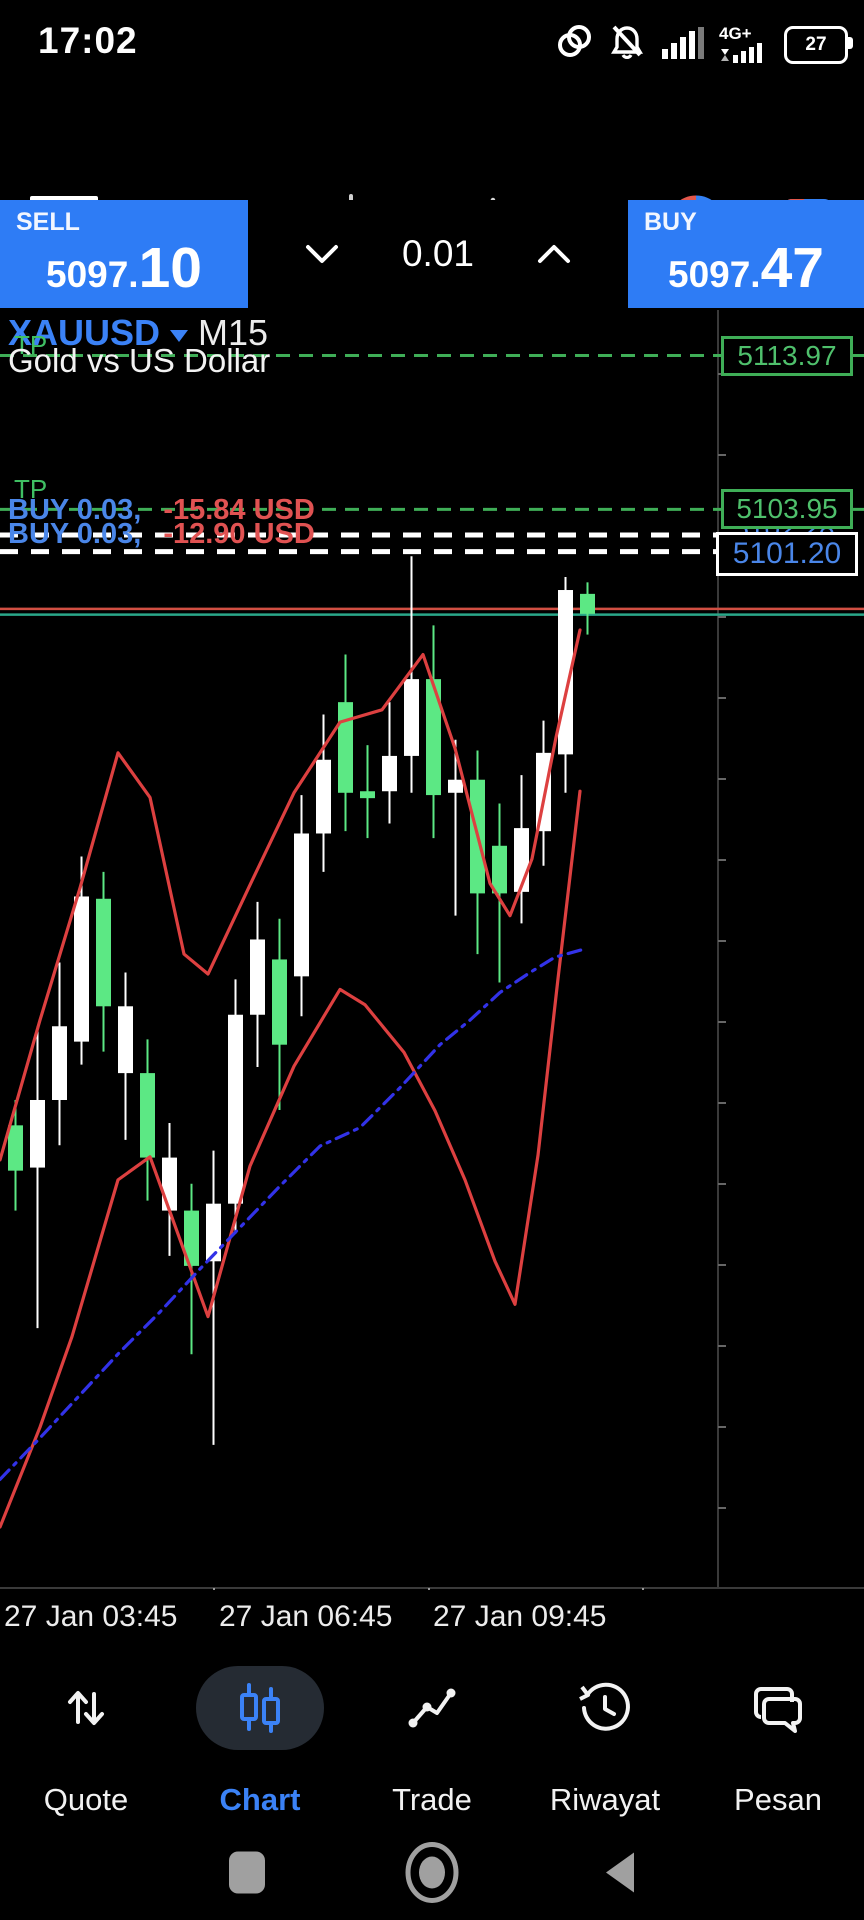 This screenshot has height=1920, width=864. Describe the element at coordinates (91, 1616) in the screenshot. I see `x-axis-label: 27 Jan 03:45` at that location.